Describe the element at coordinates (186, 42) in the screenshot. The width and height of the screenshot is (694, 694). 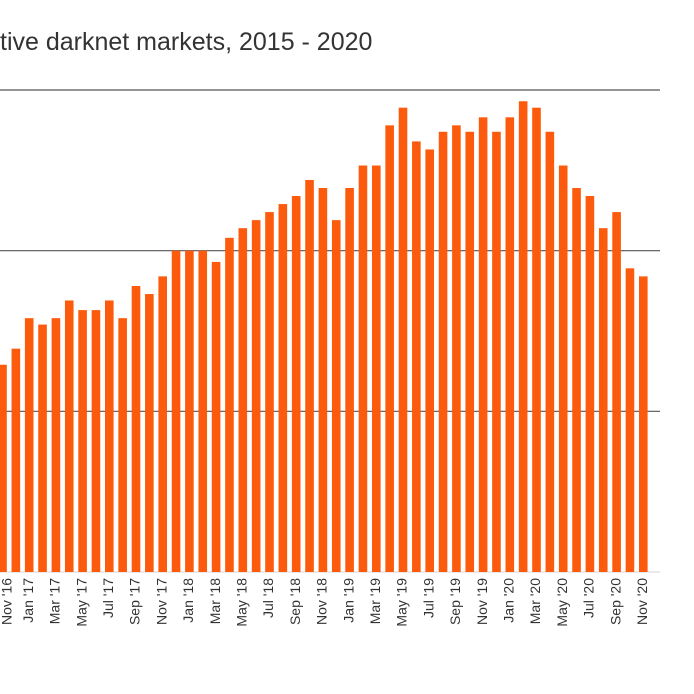
I see `chart-title: tive darknet markets, 2015 - 2020` at that location.